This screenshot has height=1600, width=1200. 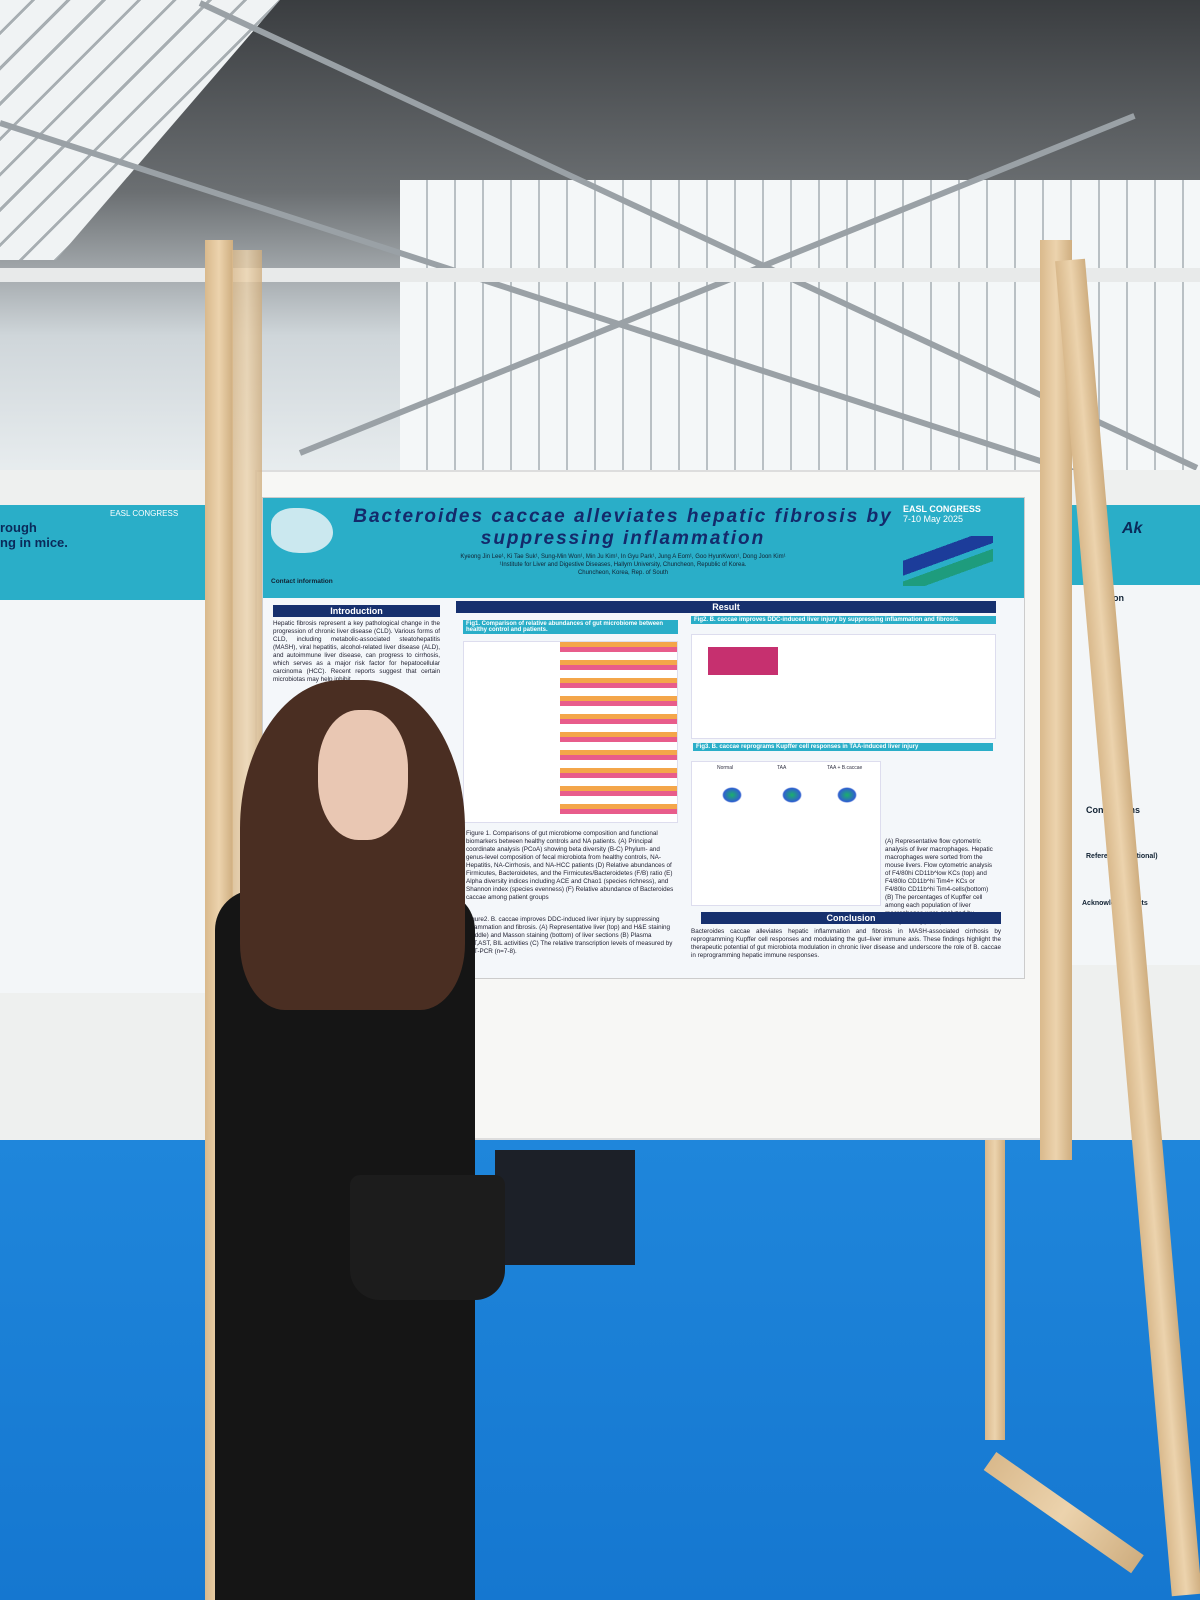 I want to click on congress-dates: 7-10 May 2025, so click(x=933, y=519).